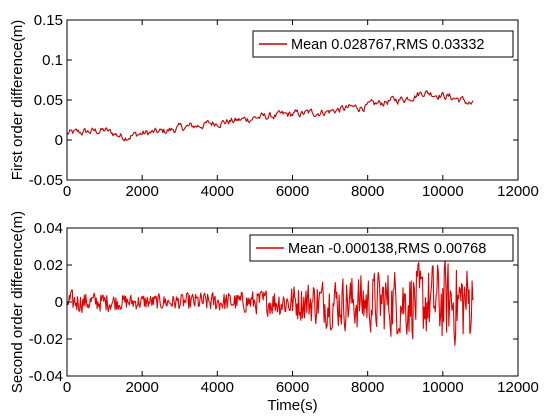 This screenshot has height=419, width=550. What do you see at coordinates (48, 265) in the screenshot?
I see `y-tick-label: 0.02` at bounding box center [48, 265].